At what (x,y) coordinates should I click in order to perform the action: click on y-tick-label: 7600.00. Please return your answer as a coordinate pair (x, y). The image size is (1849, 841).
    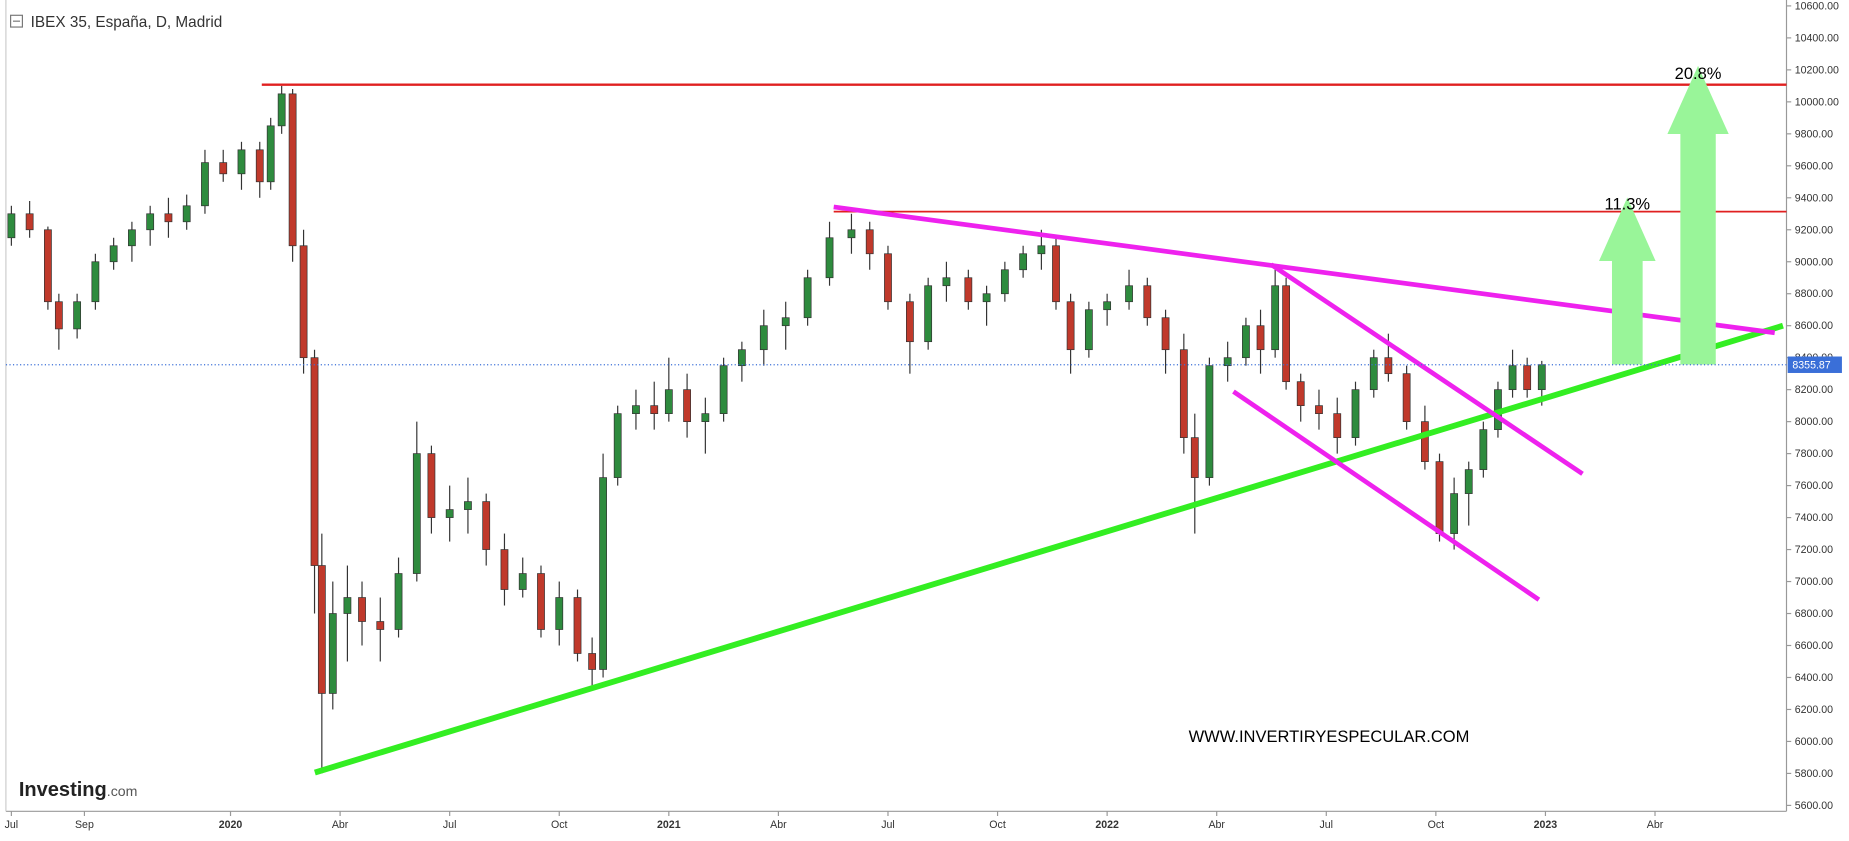
    Looking at the image, I should click on (1814, 486).